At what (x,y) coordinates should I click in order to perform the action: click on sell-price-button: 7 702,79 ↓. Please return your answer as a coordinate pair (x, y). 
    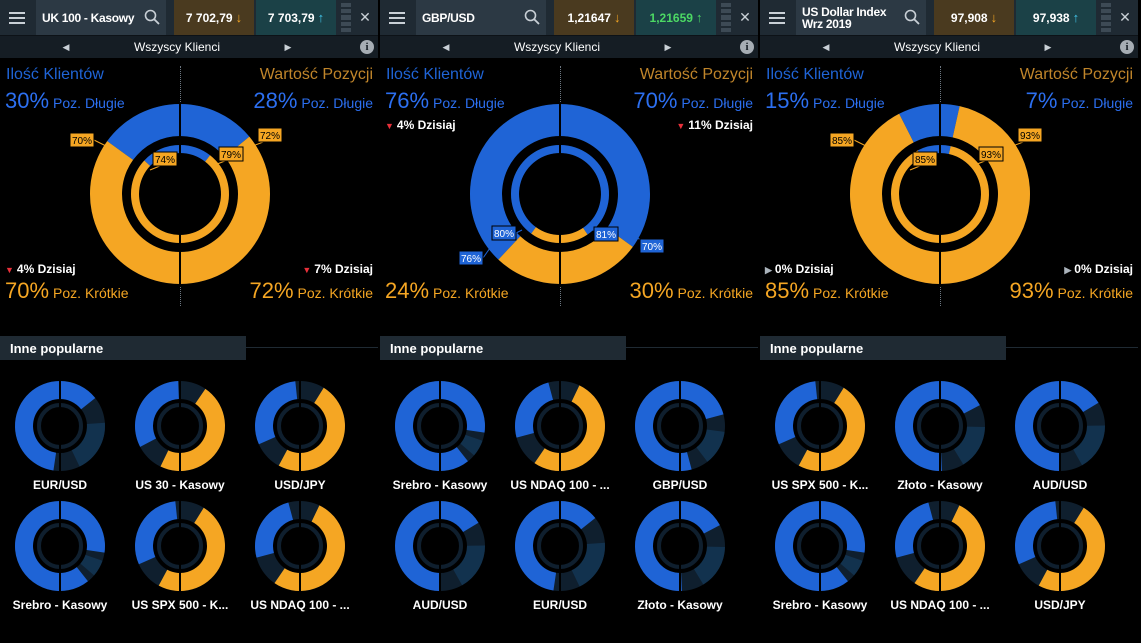
    Looking at the image, I should click on (214, 17).